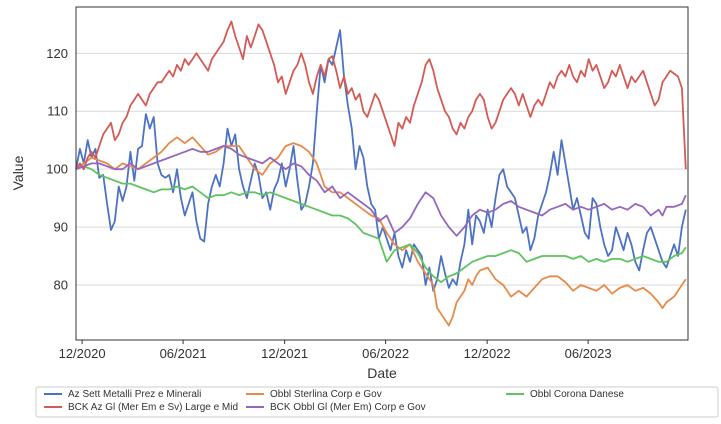 This screenshot has height=424, width=721. Describe the element at coordinates (284, 353) in the screenshot. I see `x-tick-label: 12/2021` at that location.